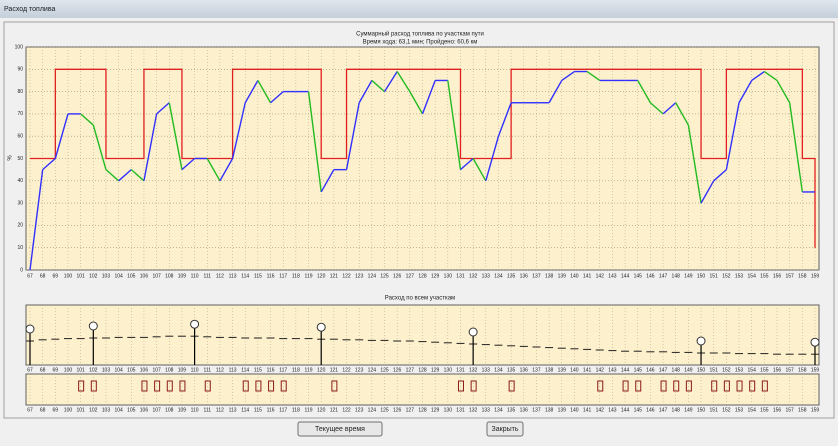 Image resolution: width=838 pixels, height=446 pixels. What do you see at coordinates (245, 370) in the screenshot?
I see `x-tick-label: 114` at bounding box center [245, 370].